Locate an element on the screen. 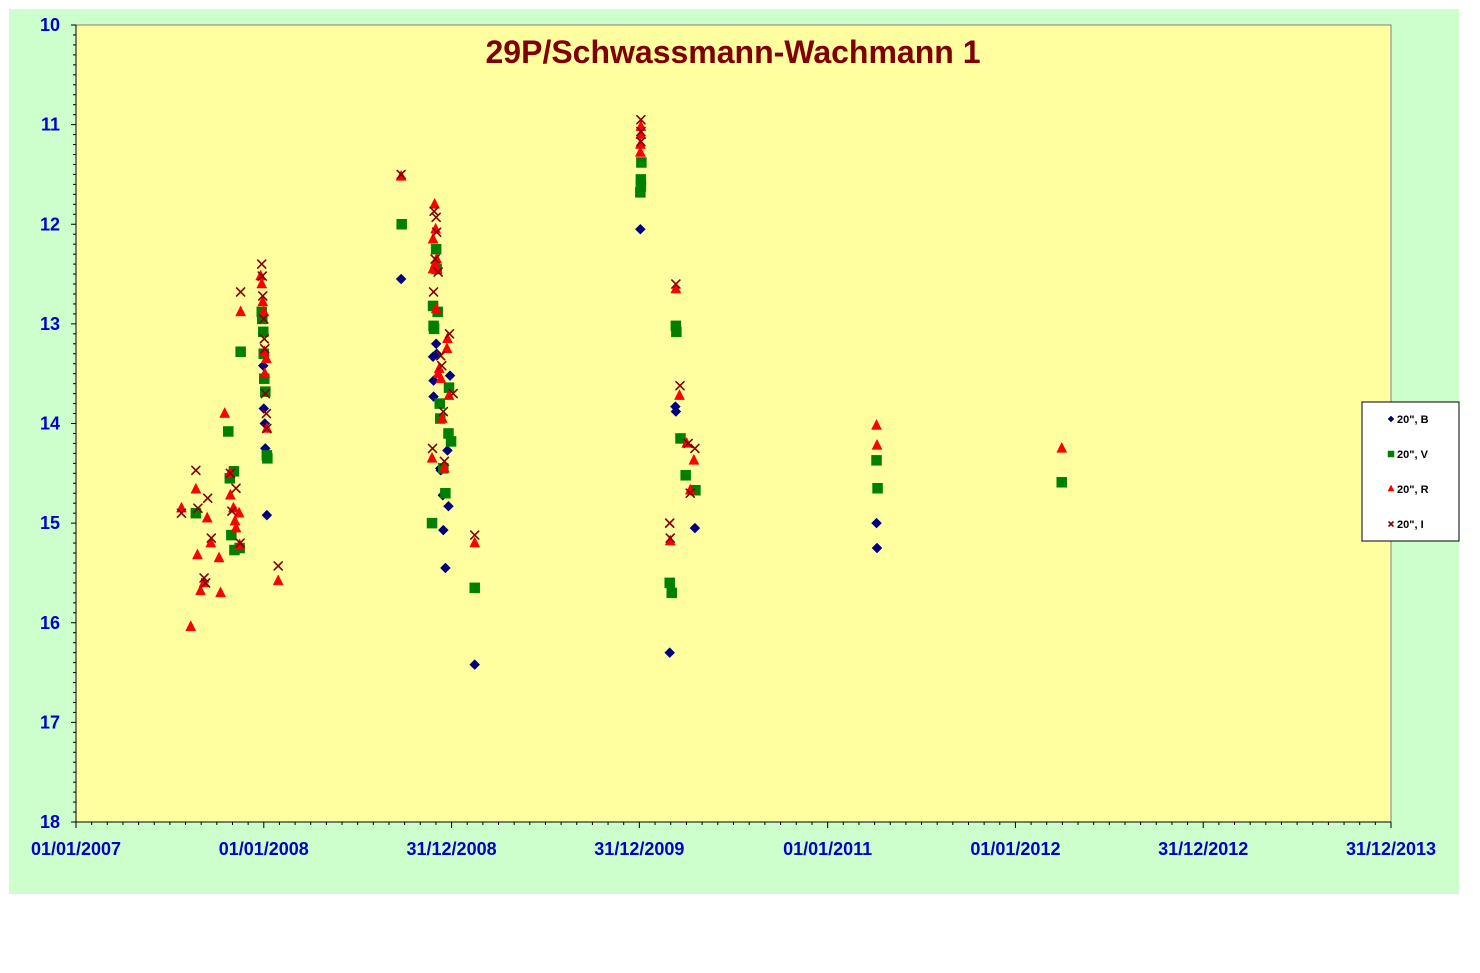  chart-title: 29P/Schwassmann-Wachmann 1 is located at coordinates (733, 52).